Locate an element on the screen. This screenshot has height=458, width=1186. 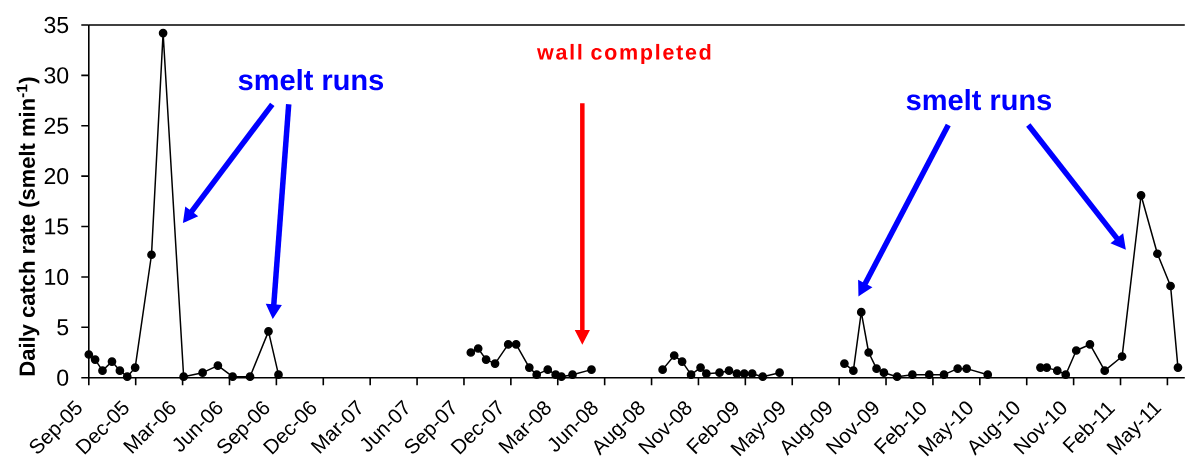
y-axis-title: Daily catch rate (smelt min$^{-1}$) is located at coordinates (28, 226).